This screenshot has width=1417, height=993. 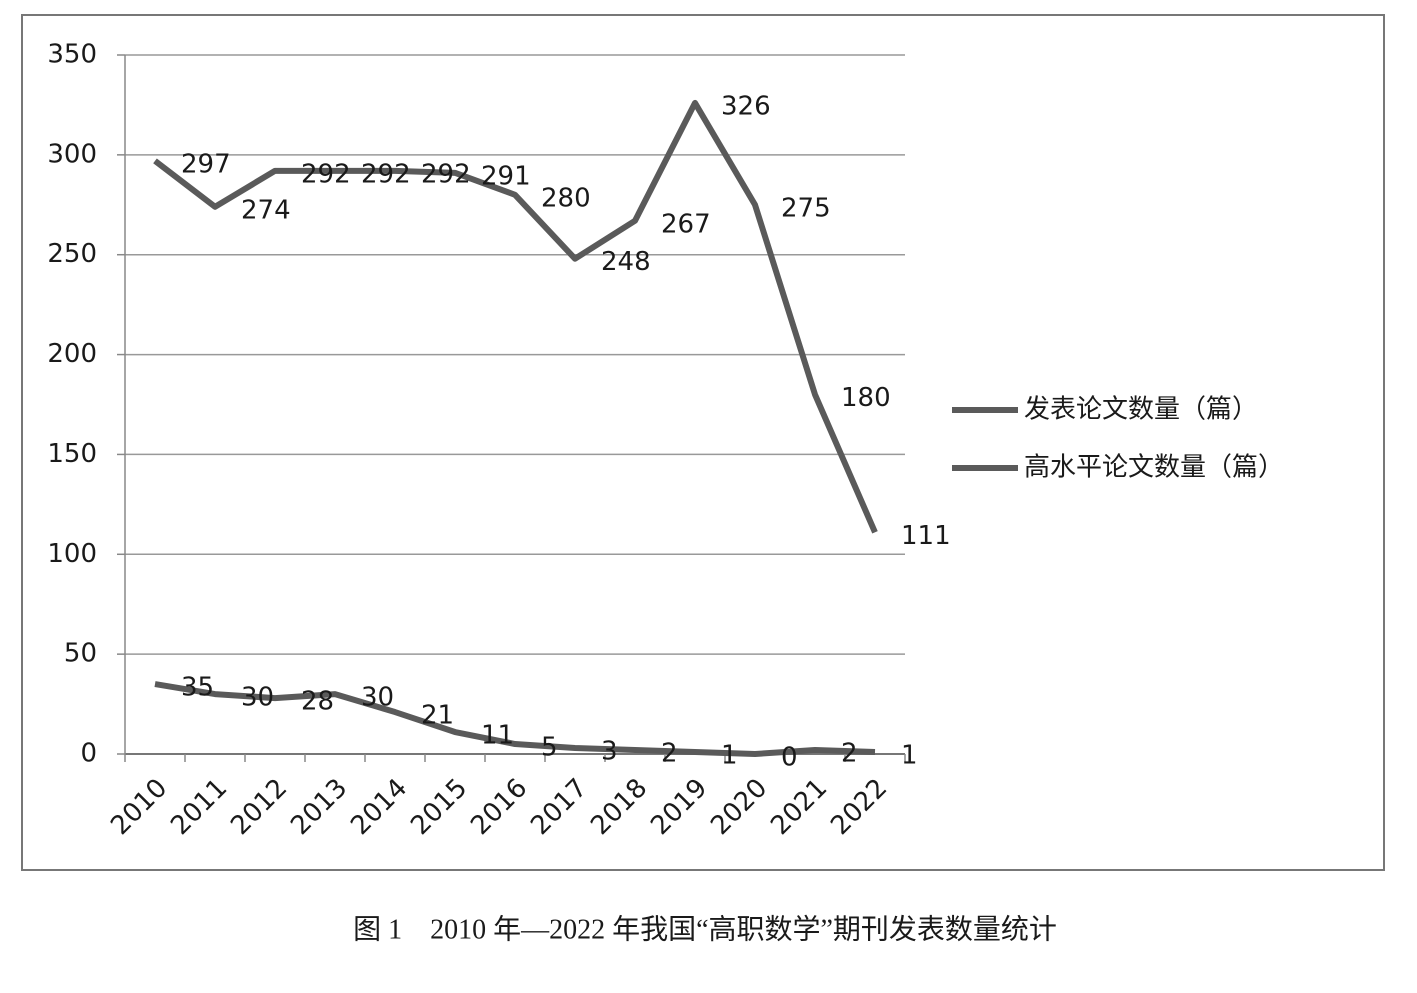 I want to click on caption: 图 1 2010 年—2022 年我国“高职数学”期刊发表数量统计, so click(x=705, y=929).